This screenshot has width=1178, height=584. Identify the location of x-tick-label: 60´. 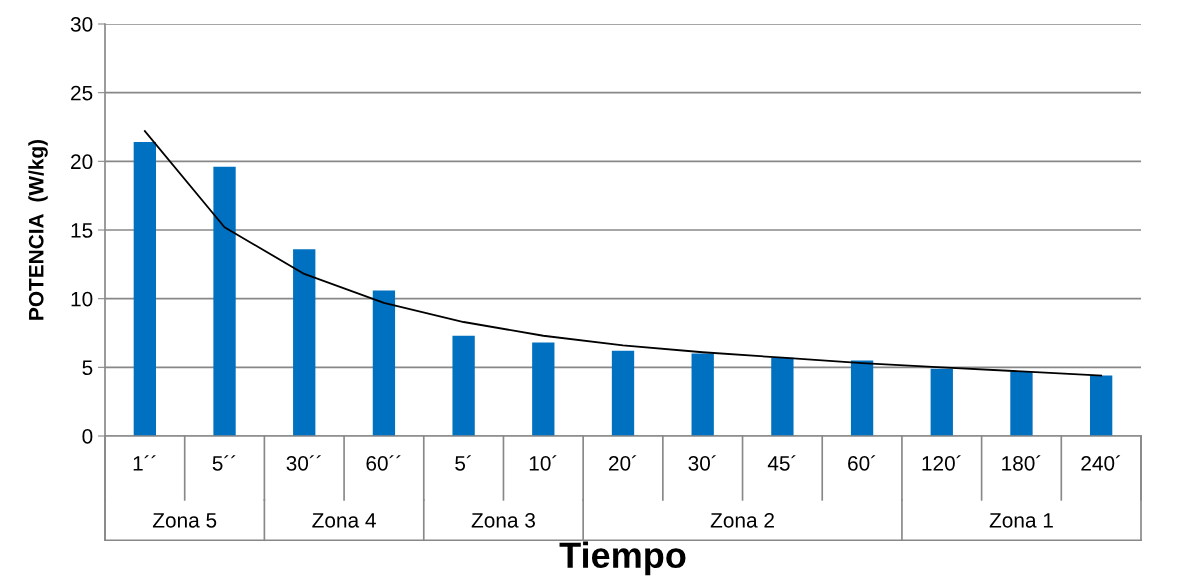
(862, 463).